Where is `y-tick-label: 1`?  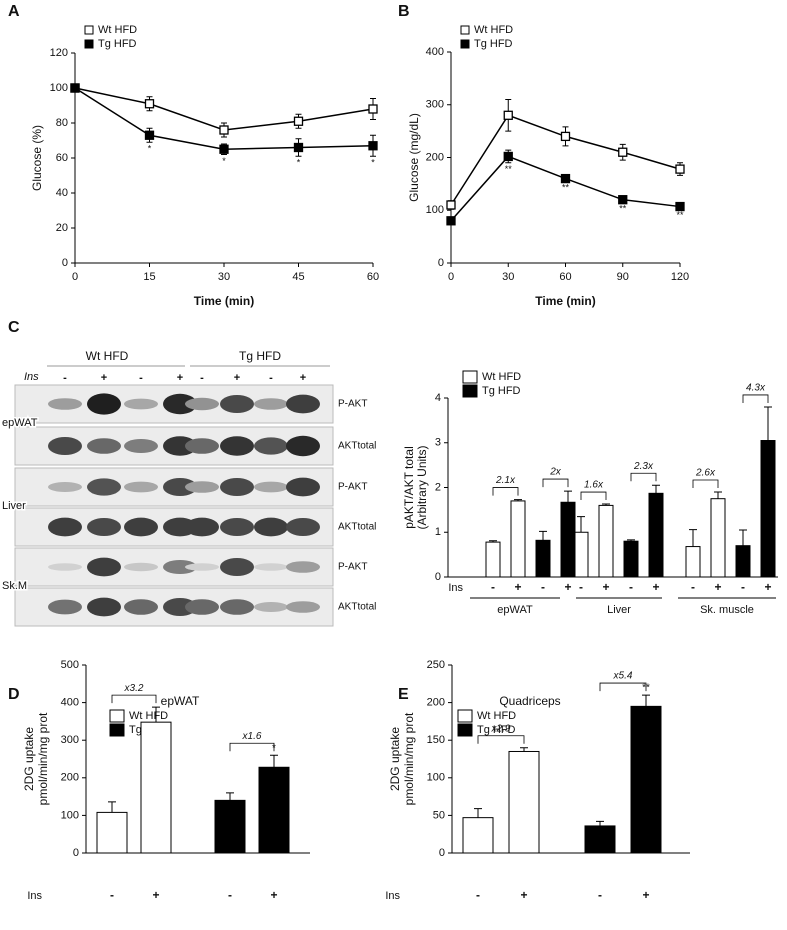 y-tick-label: 1 is located at coordinates (438, 532).